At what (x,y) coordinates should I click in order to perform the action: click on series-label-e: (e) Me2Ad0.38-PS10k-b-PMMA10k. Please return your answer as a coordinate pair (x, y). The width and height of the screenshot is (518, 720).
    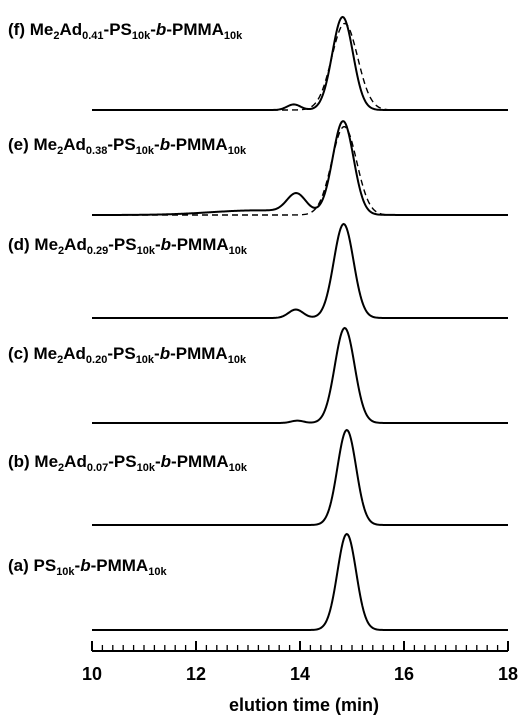
    Looking at the image, I should click on (127, 146).